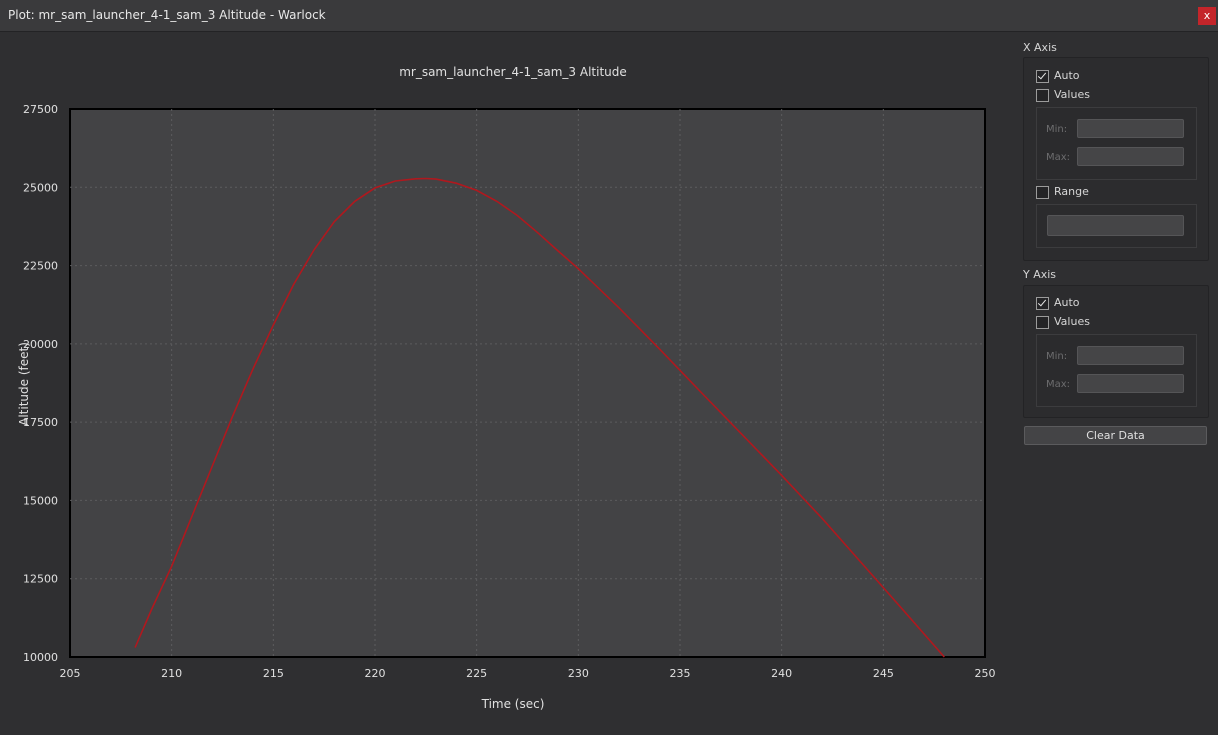 This screenshot has height=735, width=1218. What do you see at coordinates (375, 673) in the screenshot?
I see `x-tick-label: 220` at bounding box center [375, 673].